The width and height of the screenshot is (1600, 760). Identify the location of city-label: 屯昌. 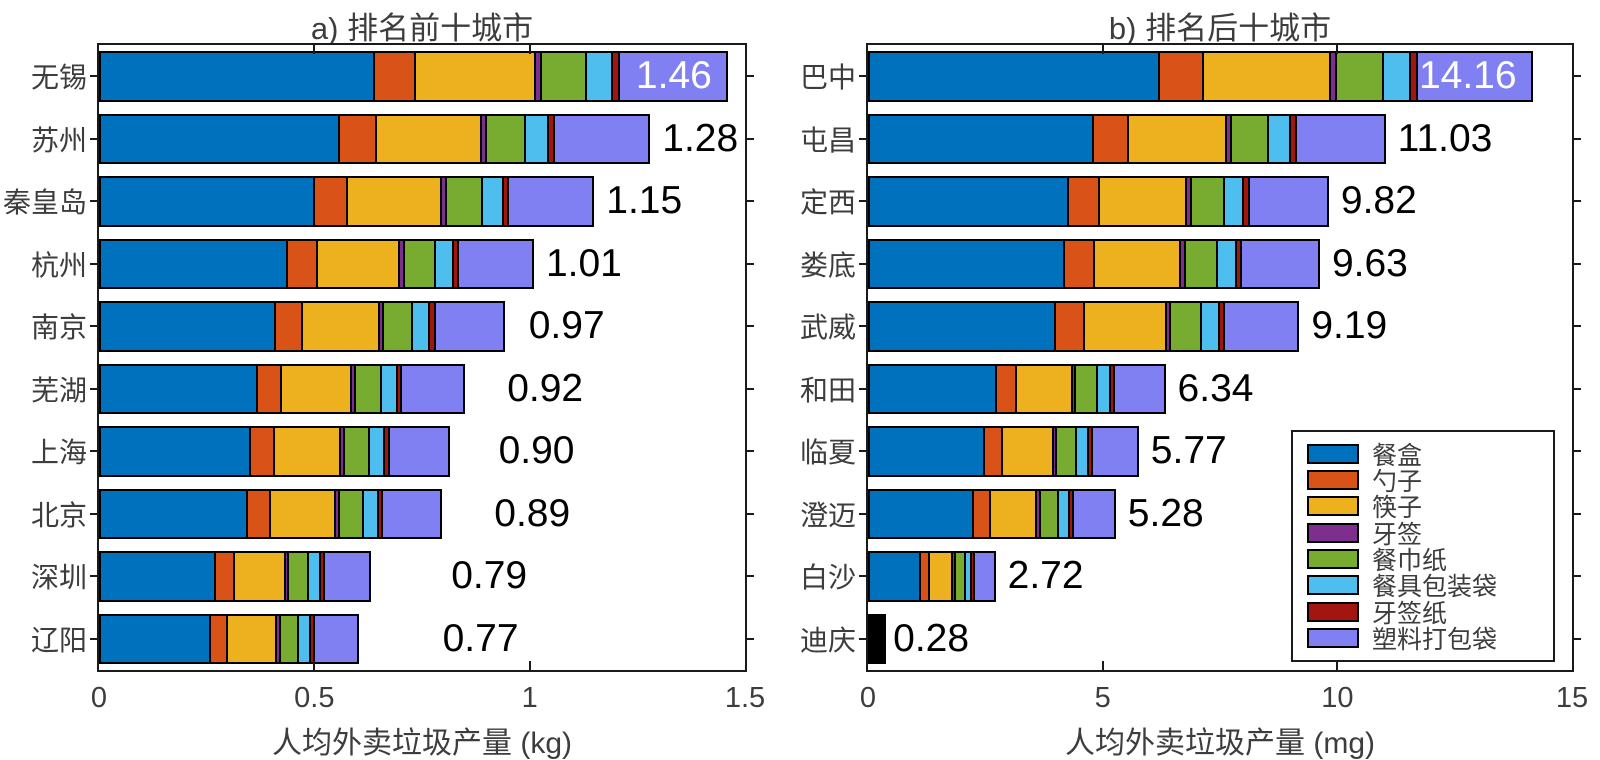
(827, 140).